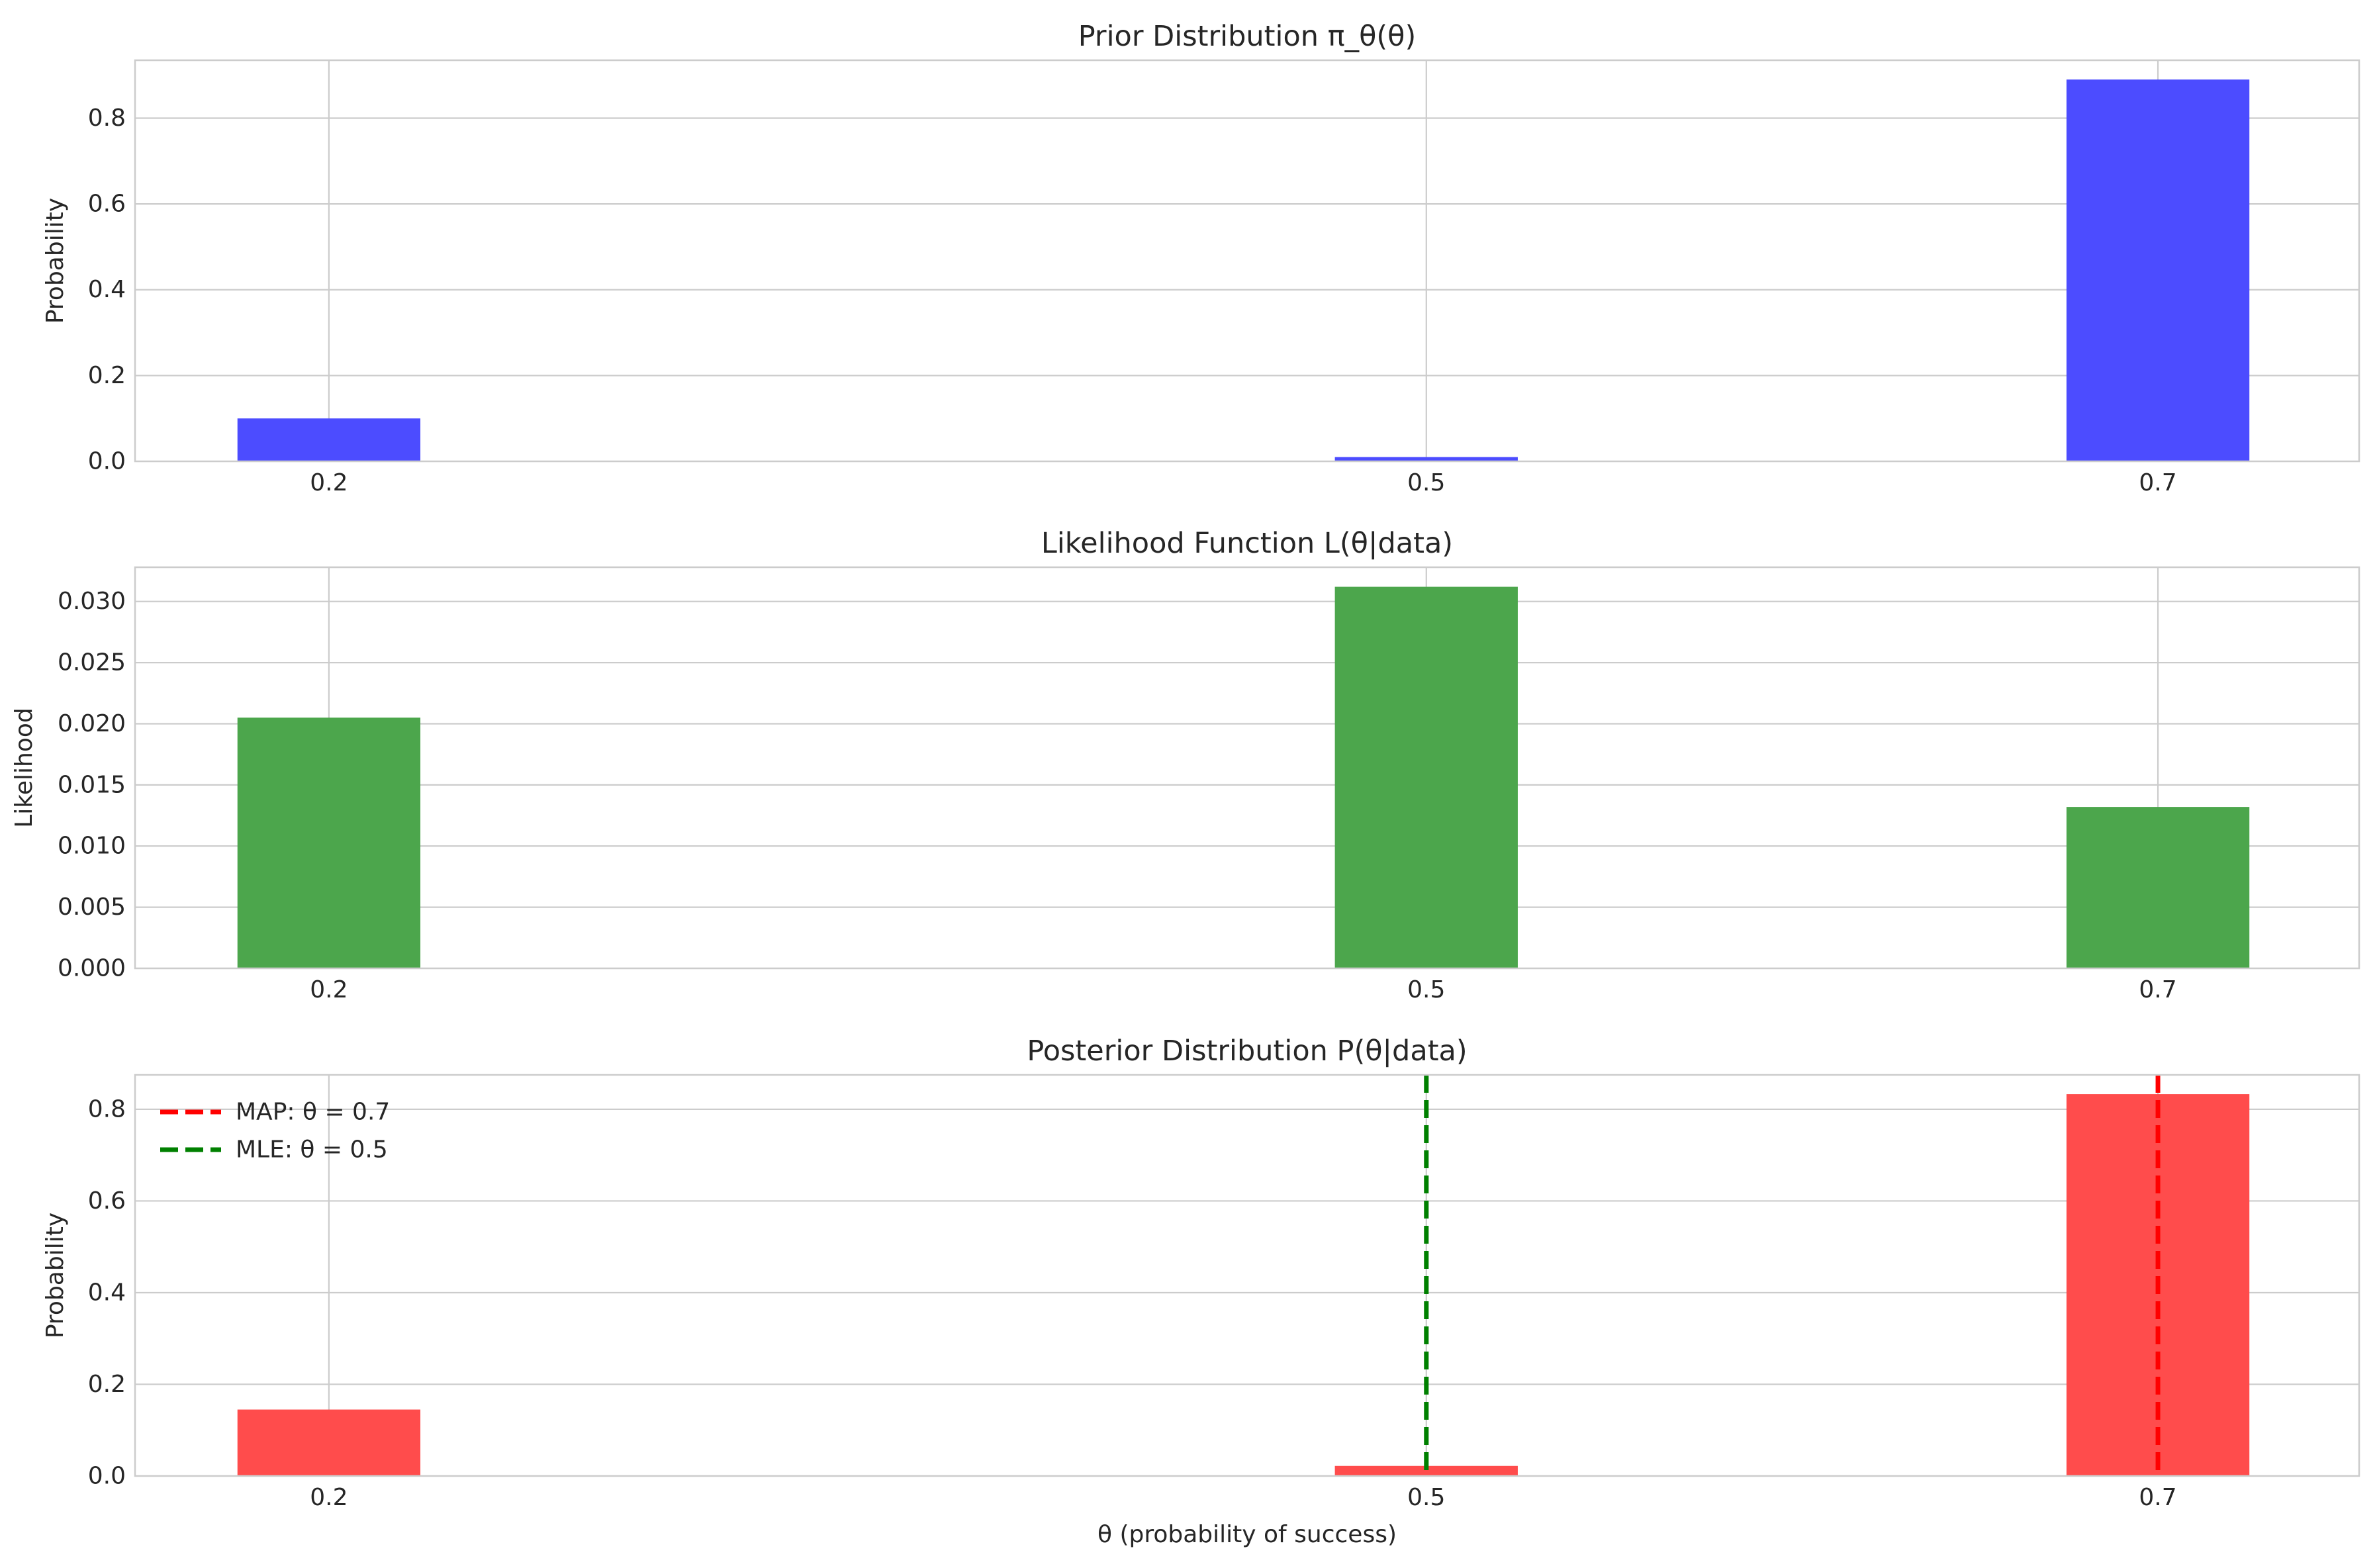  I want to click on panel-title: Likelihood Function L(θ|data), so click(1247, 543).